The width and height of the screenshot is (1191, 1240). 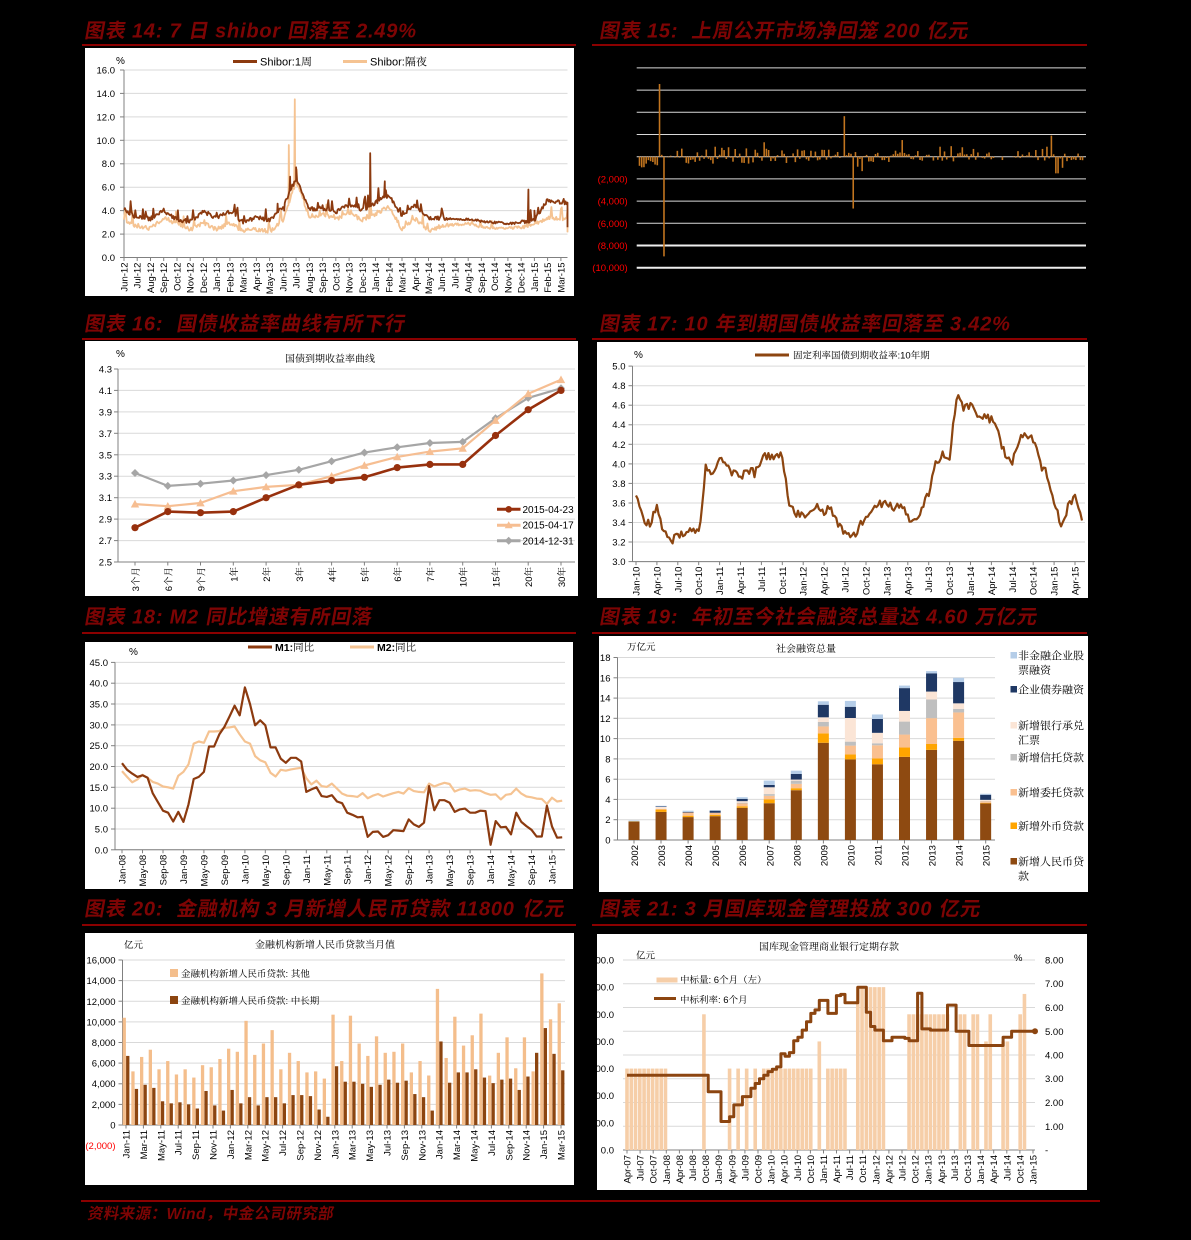 What do you see at coordinates (147, 325) in the screenshot?
I see `svg-text: 16:` at bounding box center [147, 325].